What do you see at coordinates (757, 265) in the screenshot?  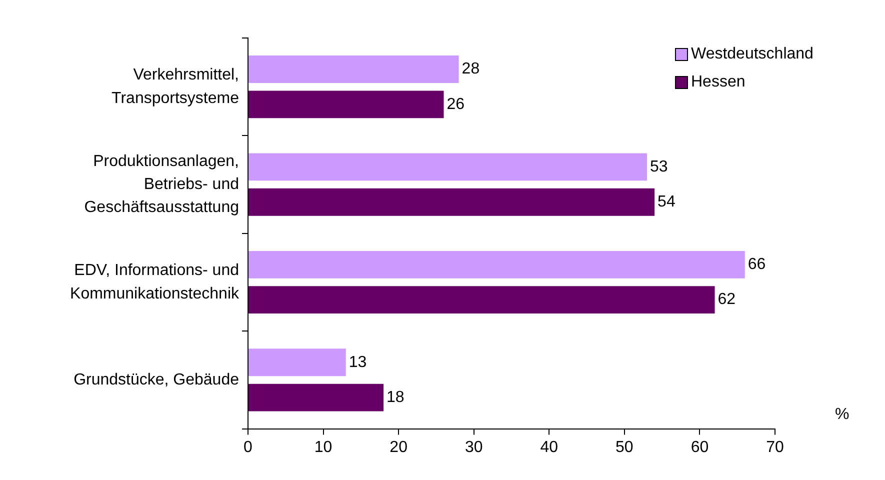 I see `data-label: 66` at bounding box center [757, 265].